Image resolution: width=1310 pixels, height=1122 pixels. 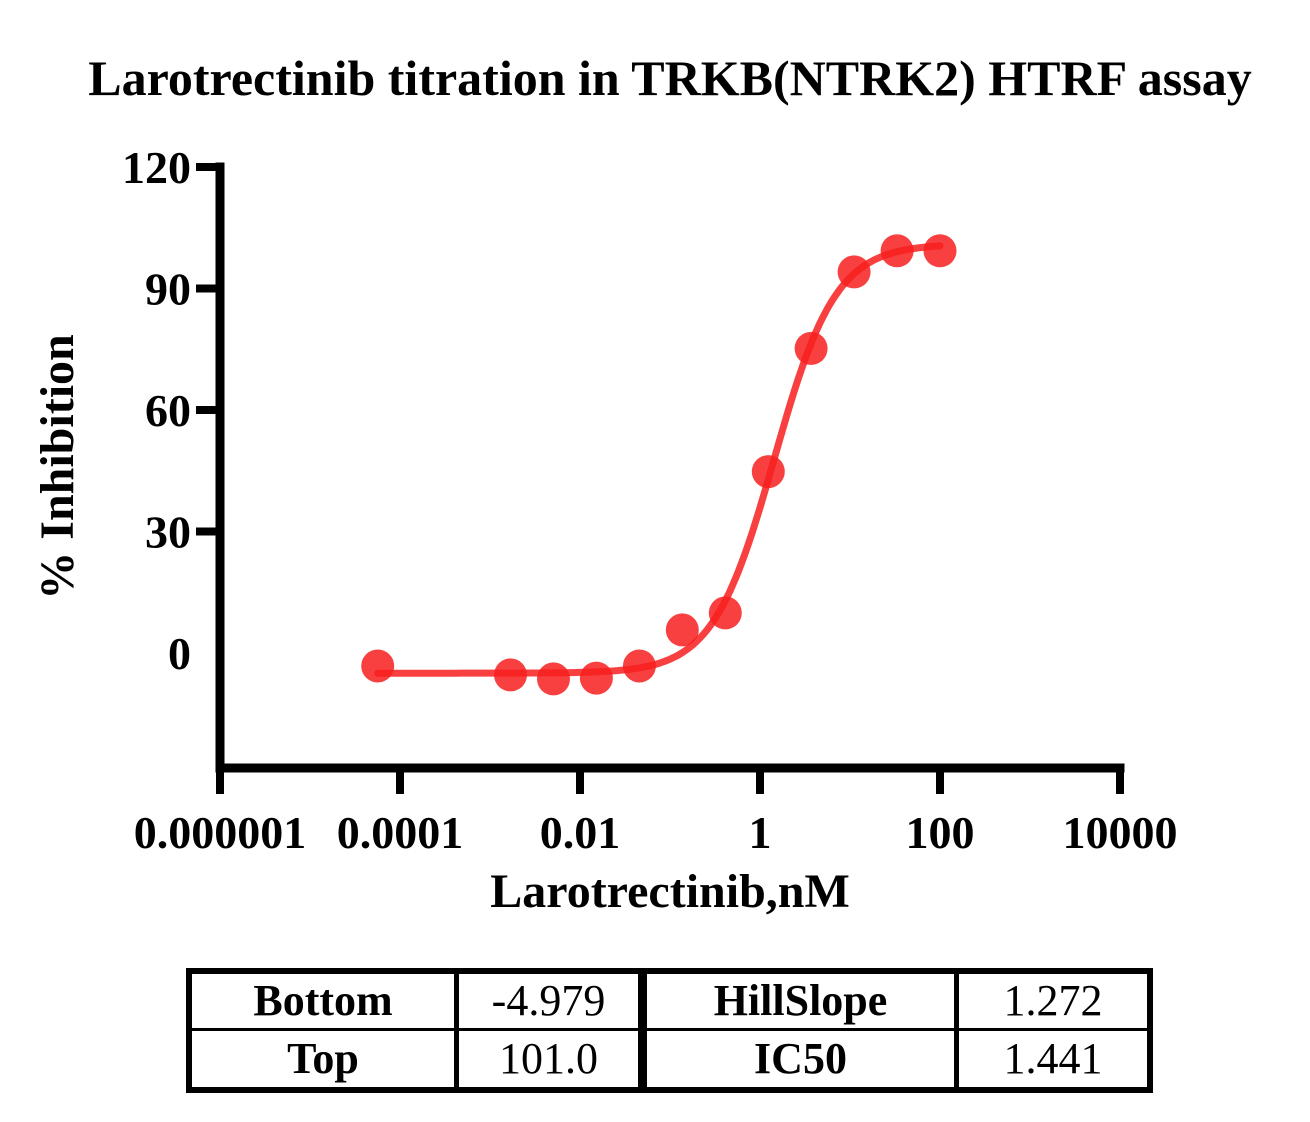 I want to click on param-value-top: 101.0, so click(x=553, y=1058).